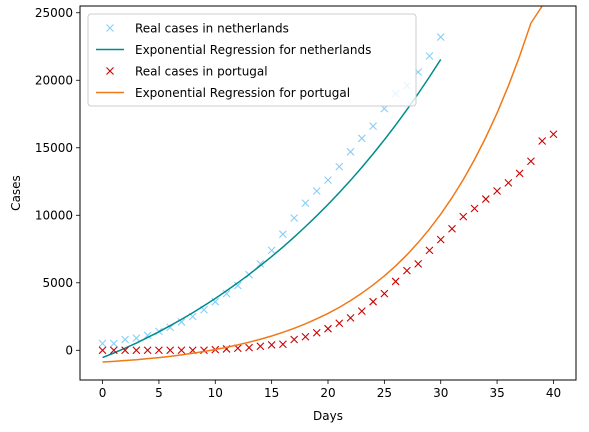  I want to click on legend-label: Real cases in netherlands, so click(212, 29).